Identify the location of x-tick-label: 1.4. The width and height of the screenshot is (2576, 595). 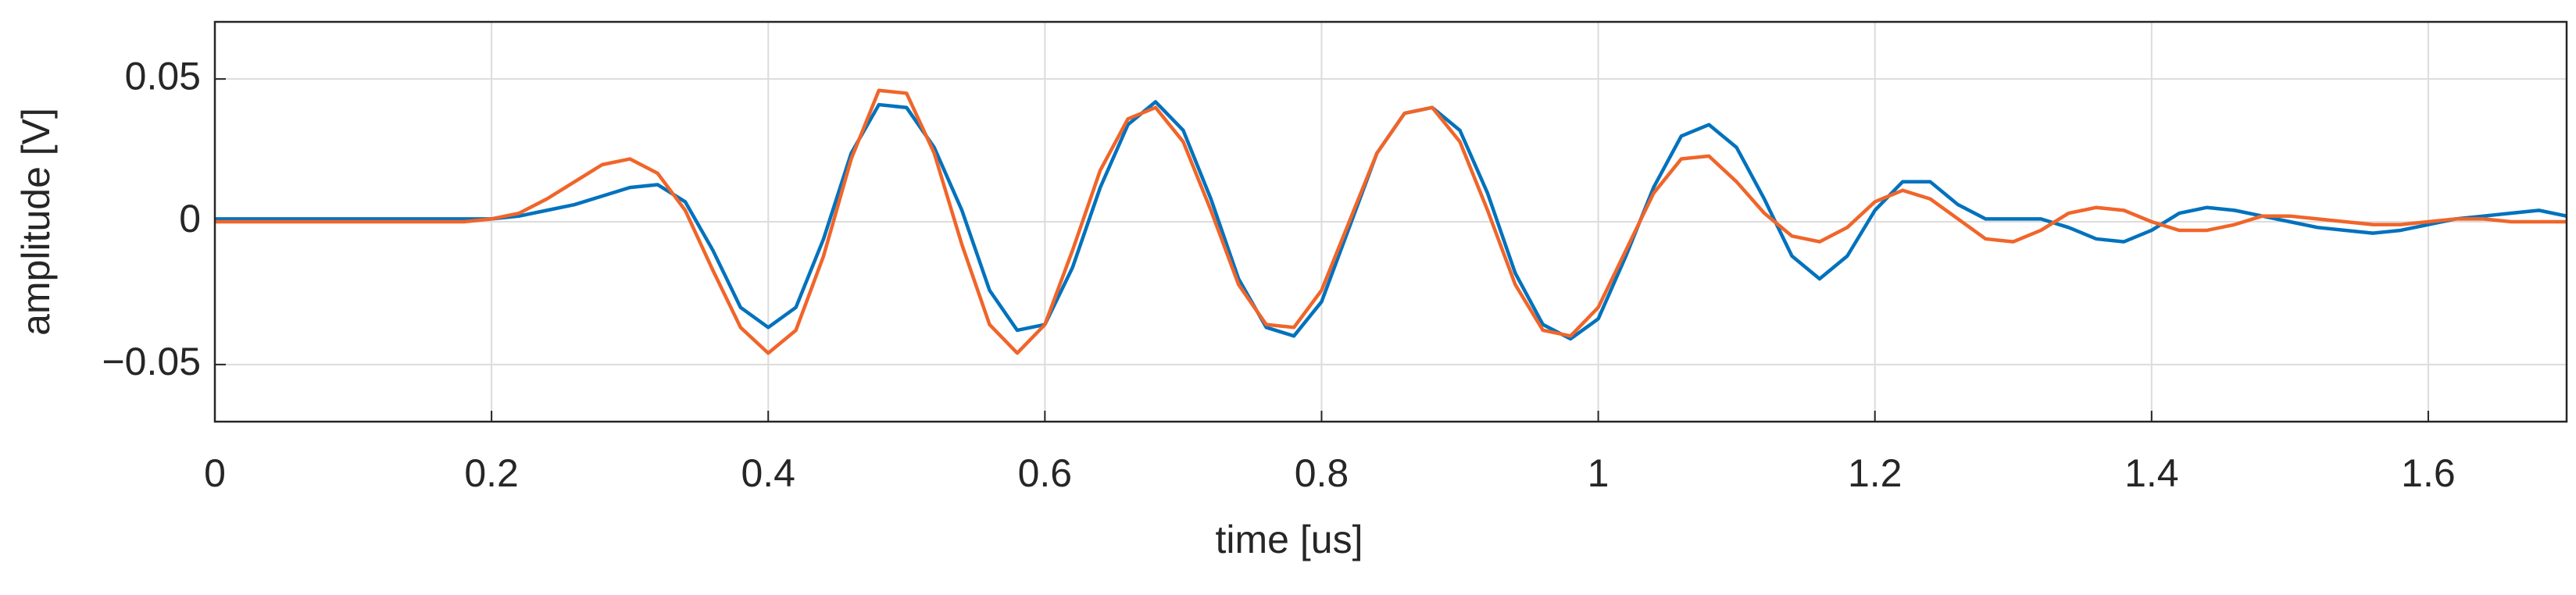
(2152, 473).